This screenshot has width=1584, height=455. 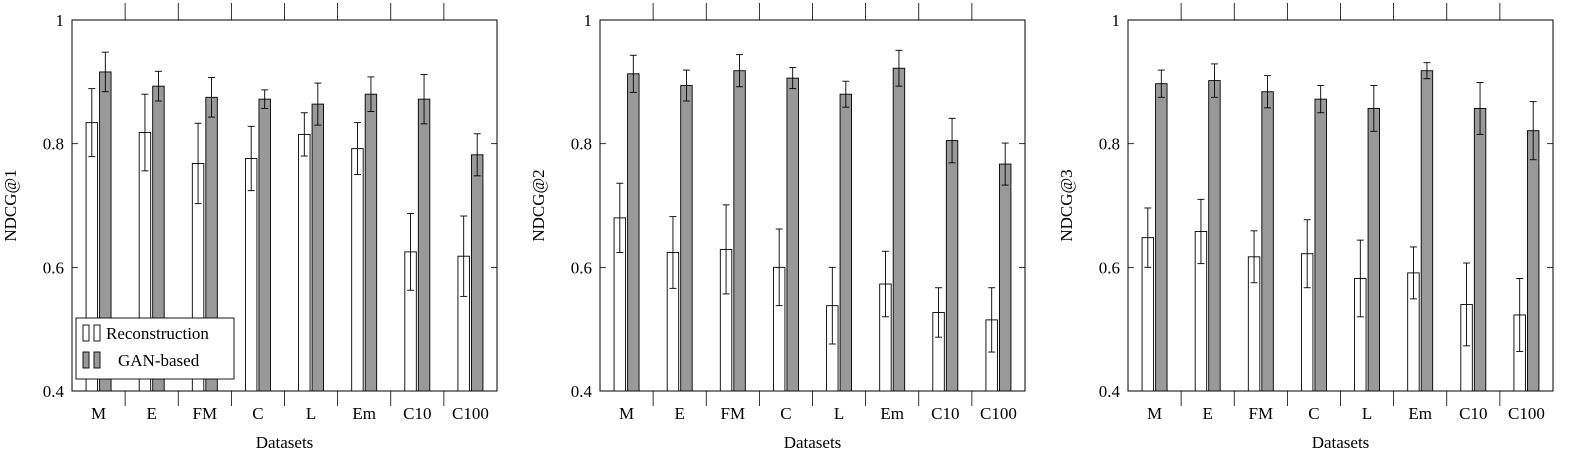 I want to click on legend-box, so click(x=155, y=348).